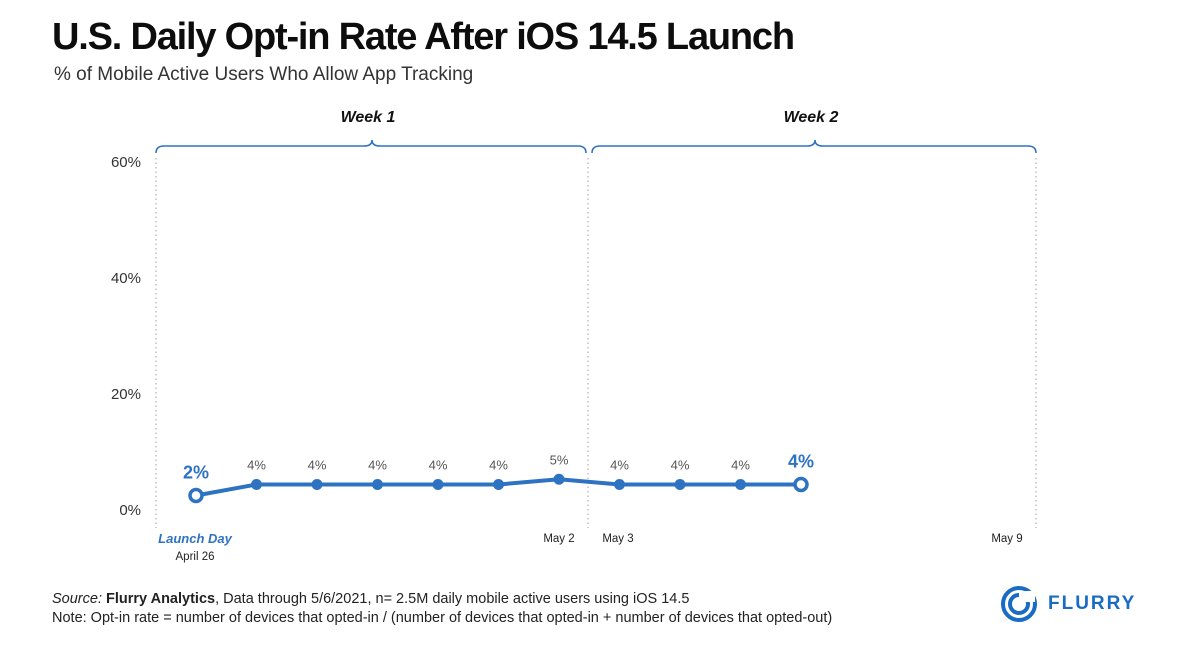  What do you see at coordinates (130, 510) in the screenshot?
I see `y-tick-label: 0%` at bounding box center [130, 510].